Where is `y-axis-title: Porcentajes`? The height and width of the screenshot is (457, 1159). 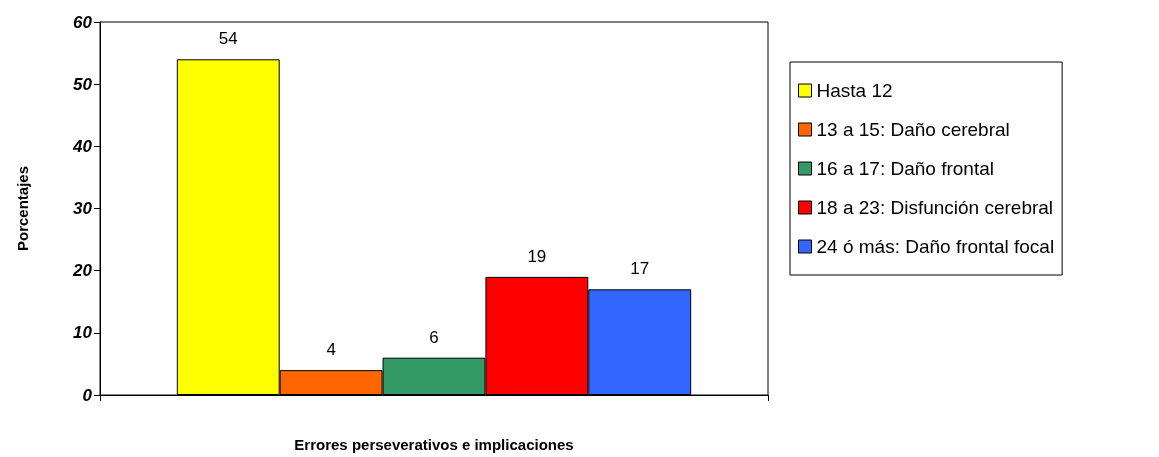 y-axis-title: Porcentajes is located at coordinates (22, 208).